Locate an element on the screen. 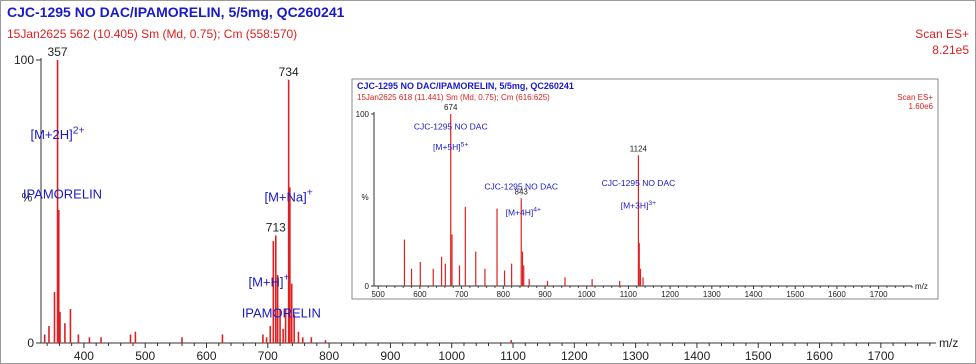  peak-annotation-b1: CJC-1295 NO DAC is located at coordinates (451, 126).